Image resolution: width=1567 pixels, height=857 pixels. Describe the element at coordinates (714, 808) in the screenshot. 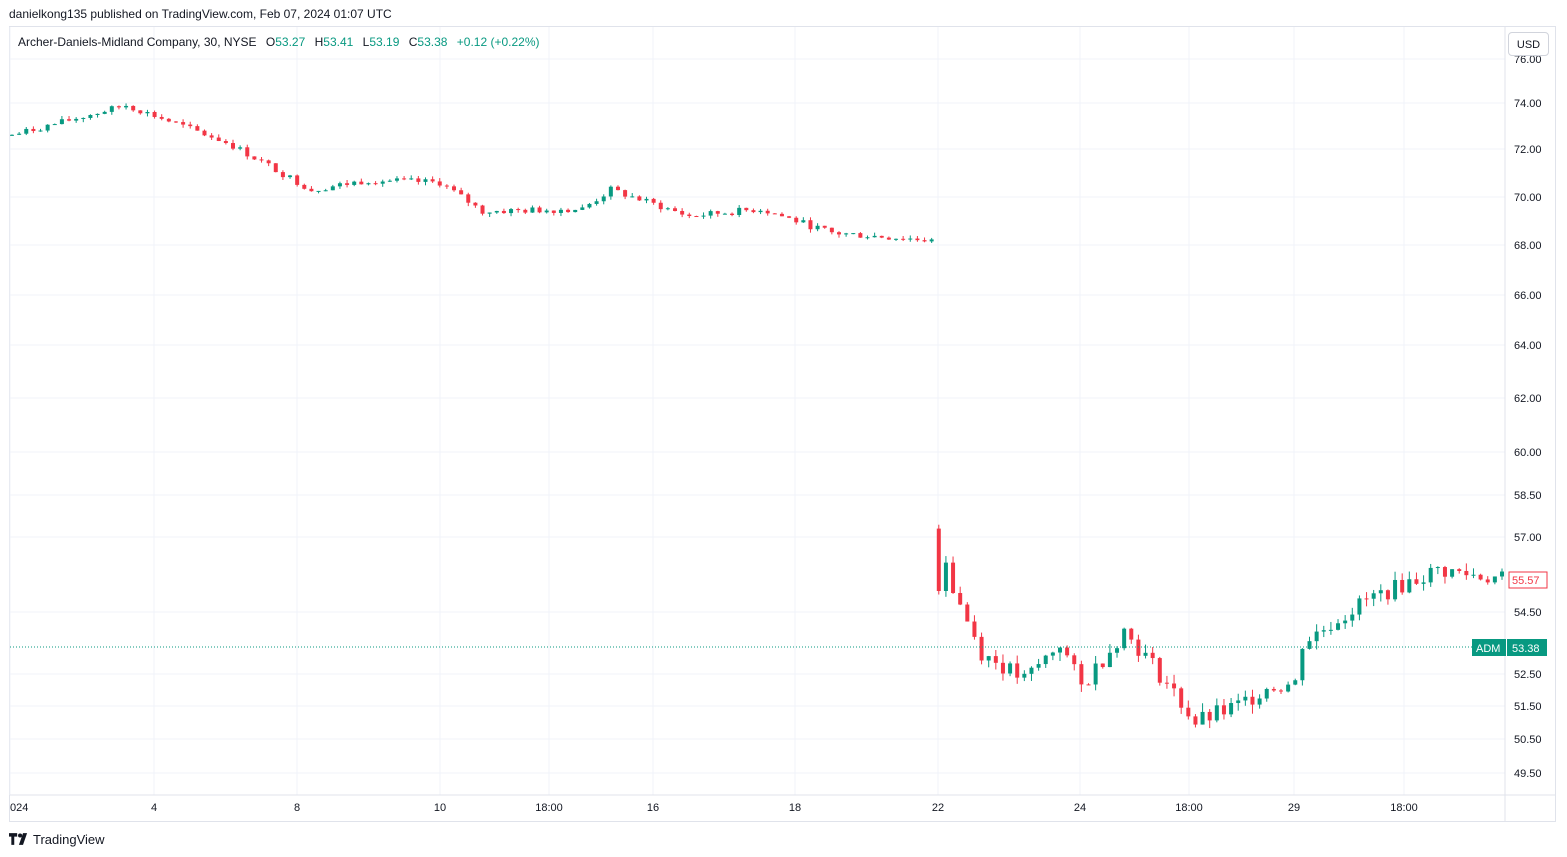

I see `time-axis: 024 4 8 10 18:00 16 18 22 24 18:00 29 18:00` at that location.